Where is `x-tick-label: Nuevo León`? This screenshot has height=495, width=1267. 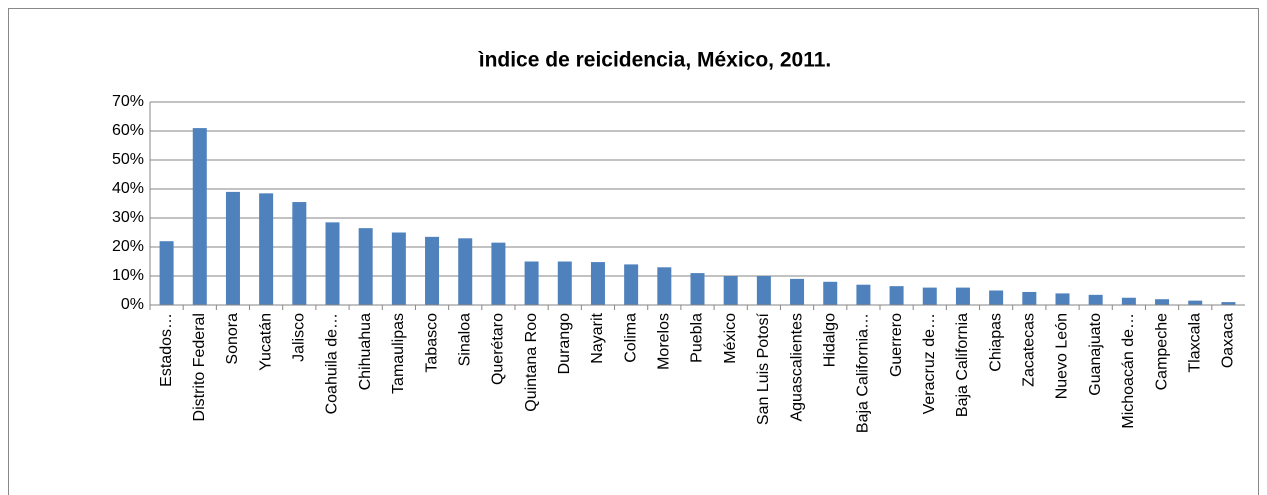 x-tick-label: Nuevo León is located at coordinates (1062, 356).